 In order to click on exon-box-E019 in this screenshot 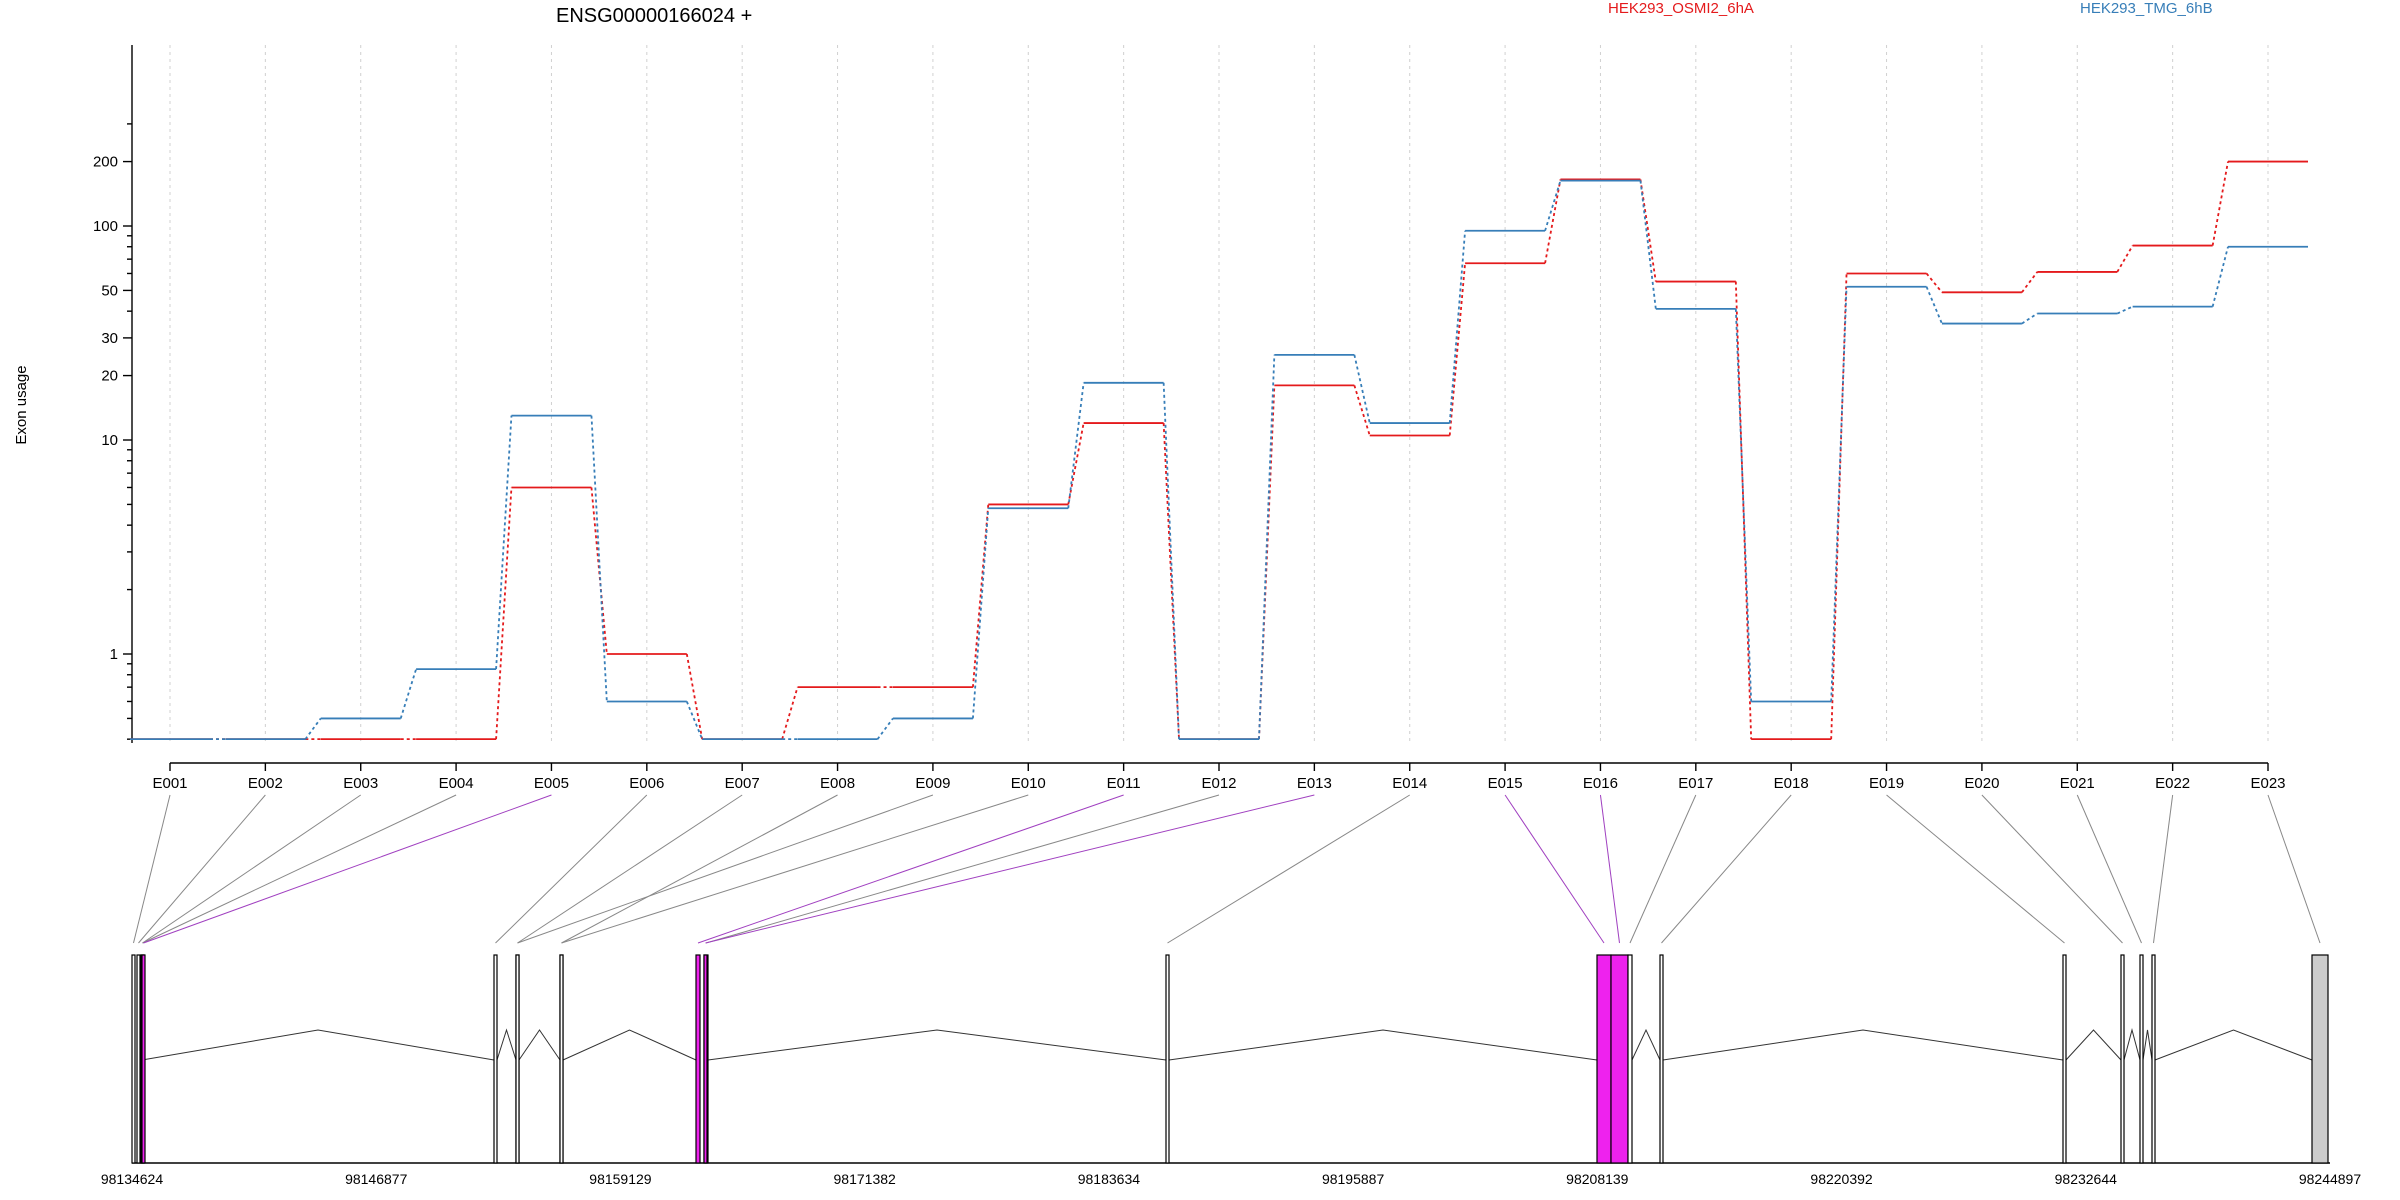, I will do `click(2064, 1059)`.